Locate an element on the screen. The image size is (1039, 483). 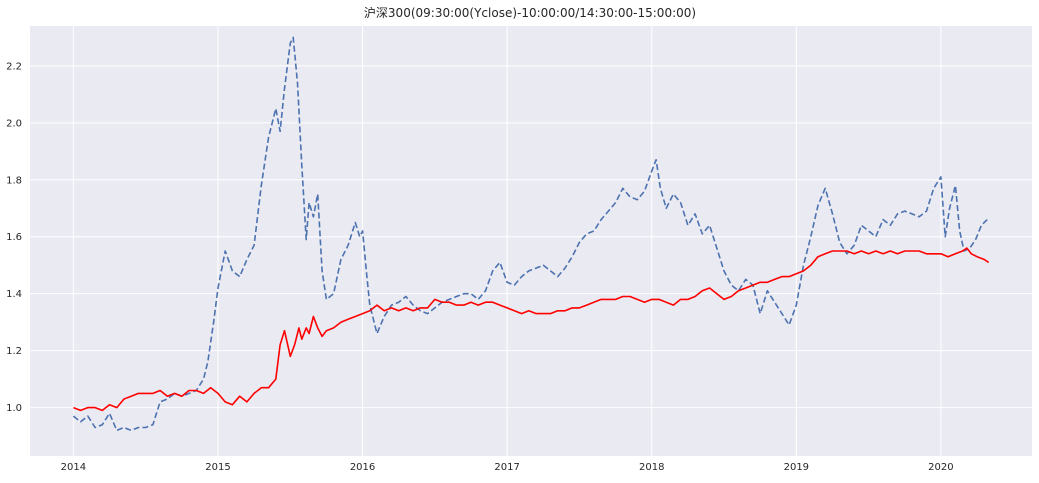
y-tick-label: 1.0 is located at coordinates (14, 408).